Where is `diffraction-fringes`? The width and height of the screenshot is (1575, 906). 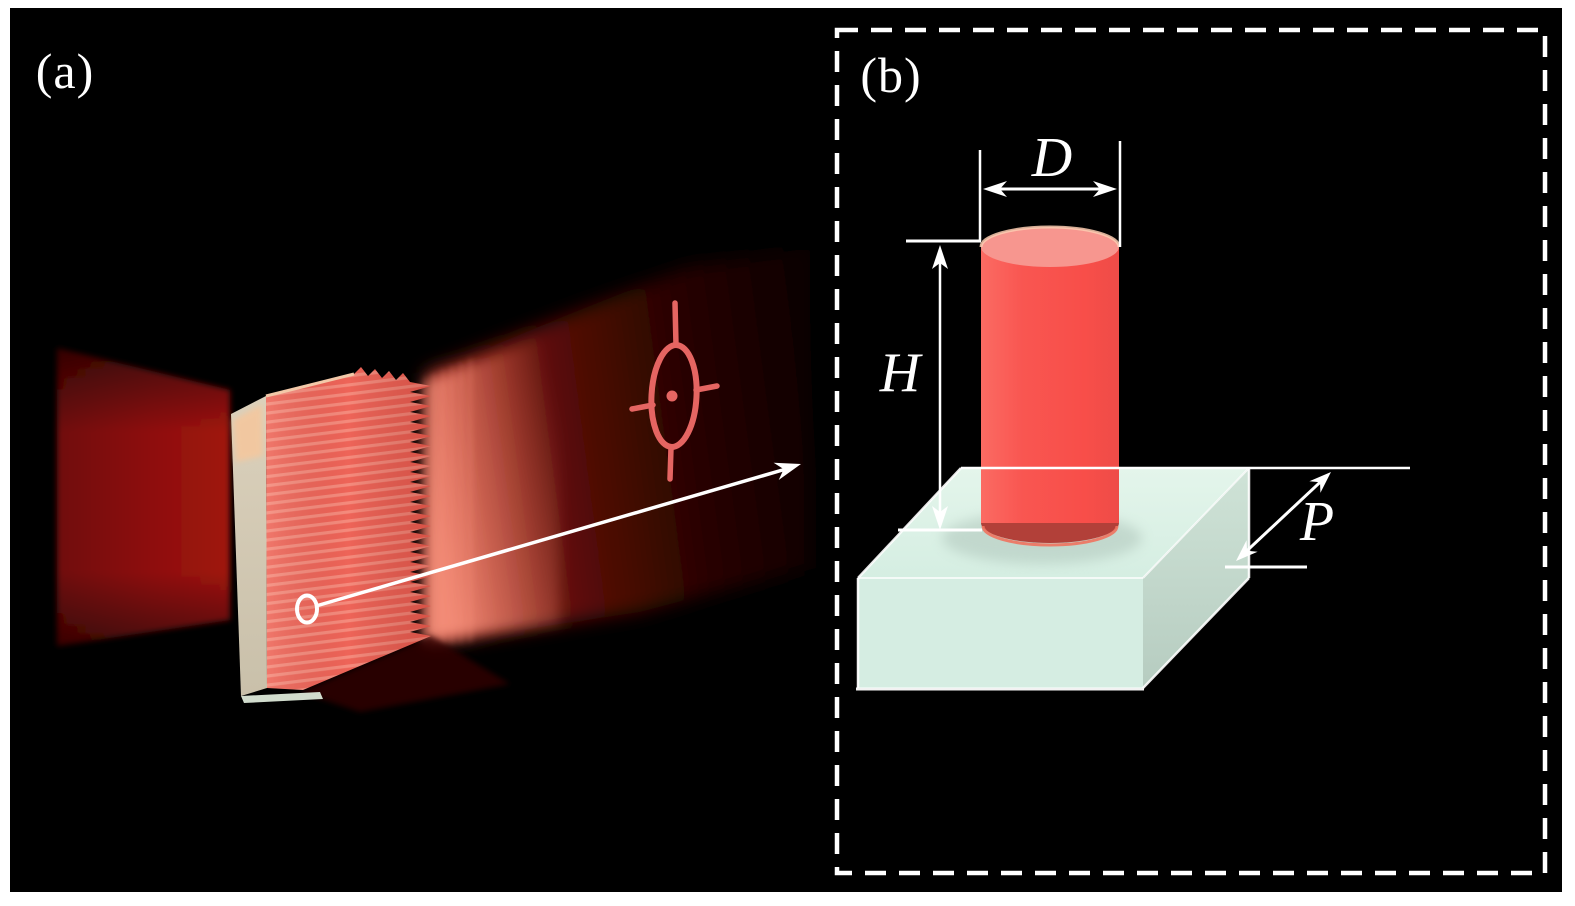 diffraction-fringes is located at coordinates (448, 502).